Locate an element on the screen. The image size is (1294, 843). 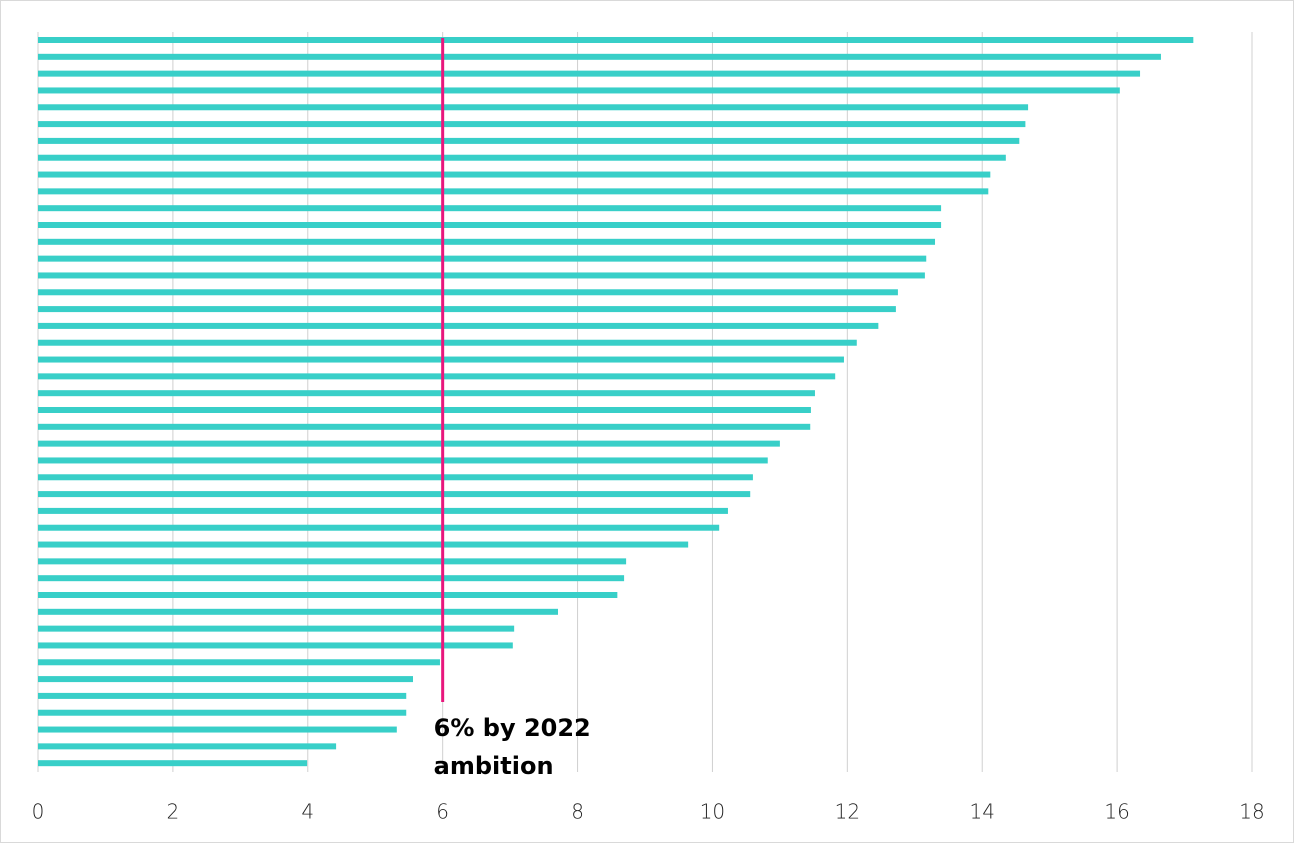
x-tick-label: 18 is located at coordinates (1251, 812).